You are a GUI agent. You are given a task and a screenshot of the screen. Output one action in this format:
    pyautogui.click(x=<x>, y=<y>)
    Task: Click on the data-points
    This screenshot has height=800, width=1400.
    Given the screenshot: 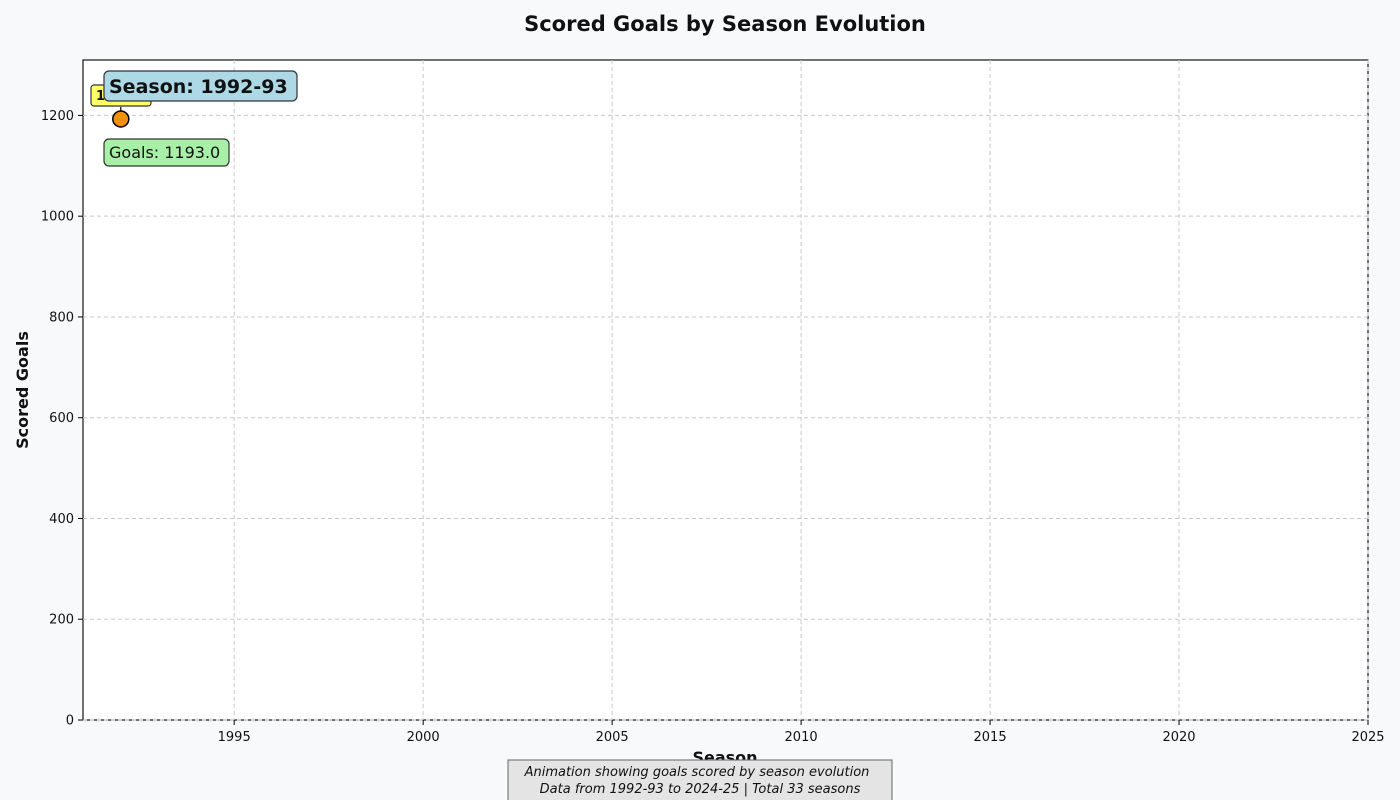 What is the action you would take?
    pyautogui.click(x=121, y=117)
    